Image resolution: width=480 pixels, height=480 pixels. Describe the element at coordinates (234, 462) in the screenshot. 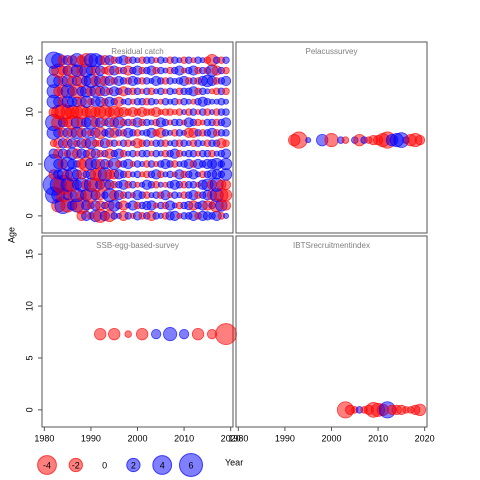

I see `x-axis-label: Year` at that location.